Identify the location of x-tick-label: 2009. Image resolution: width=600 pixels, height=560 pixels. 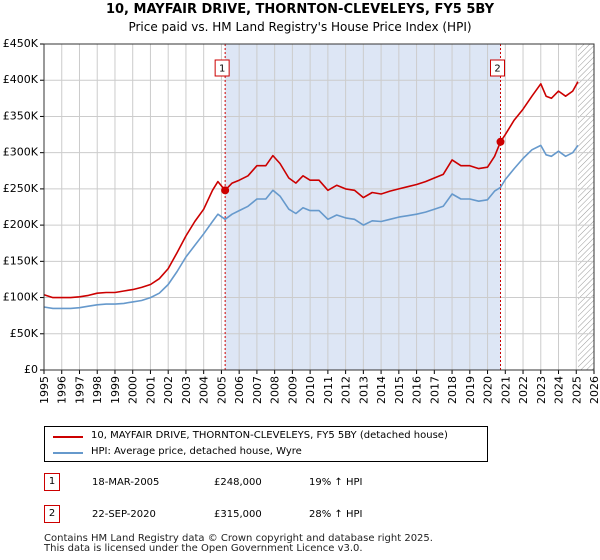
(292, 390).